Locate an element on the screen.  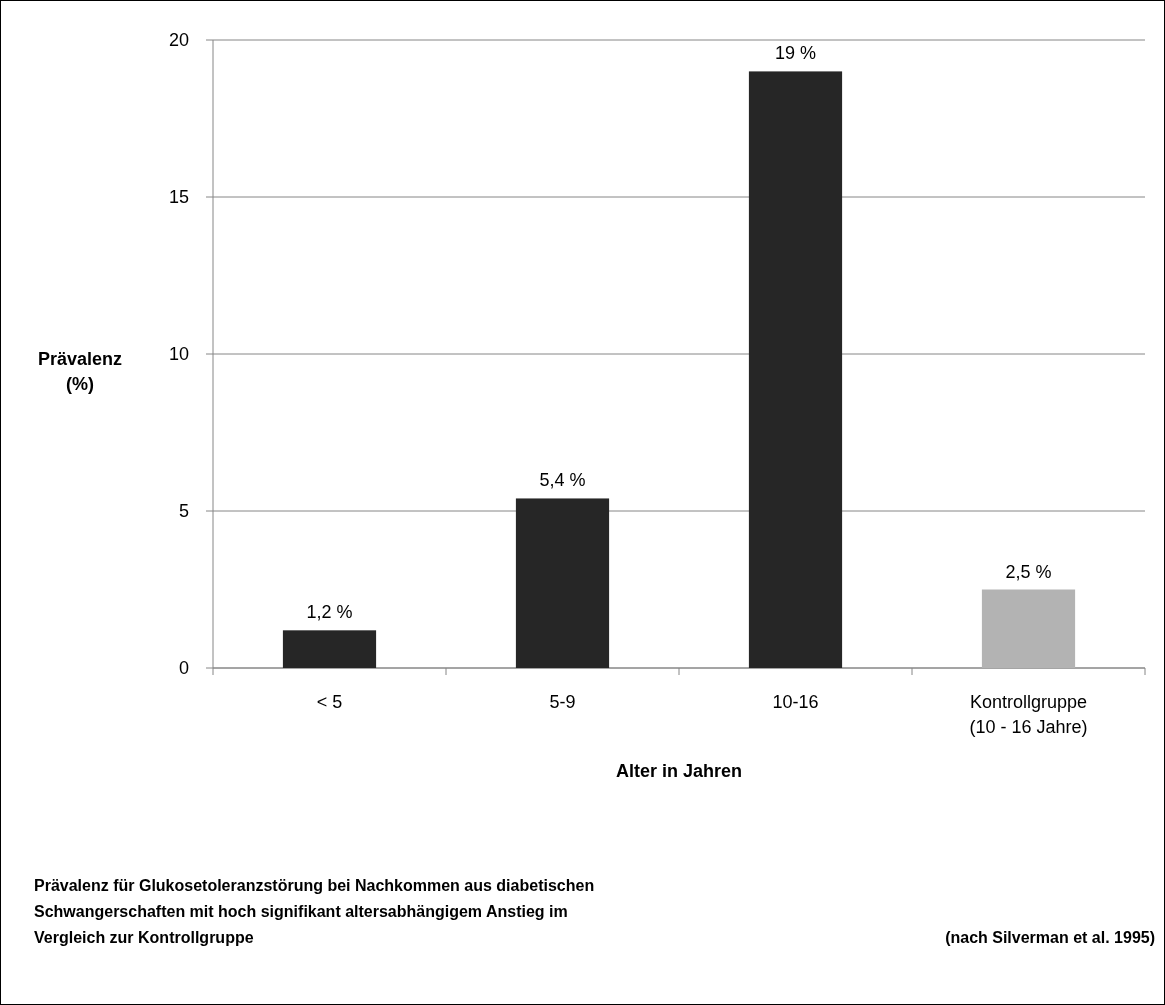
x-tick-label: < 5 is located at coordinates (329, 702).